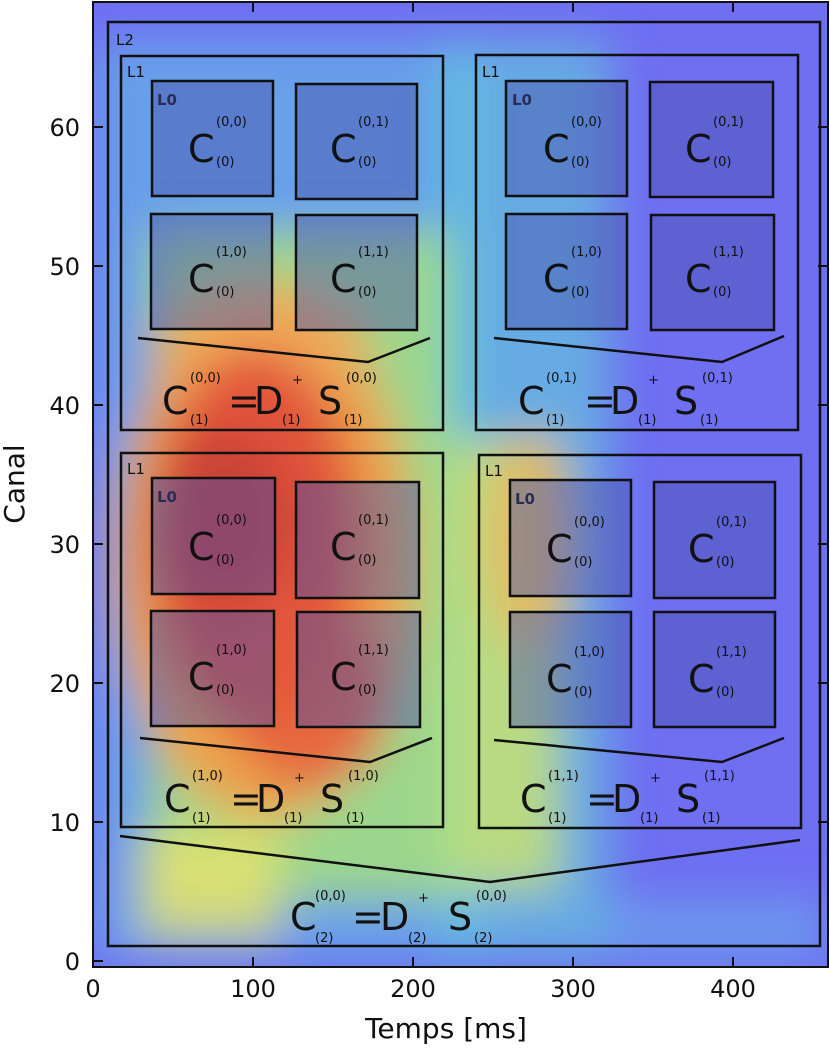  What do you see at coordinates (398, 917) in the screenshot?
I see `l2-equation: C (0,0) (2) = D + (2) S (0,0) (2)` at bounding box center [398, 917].